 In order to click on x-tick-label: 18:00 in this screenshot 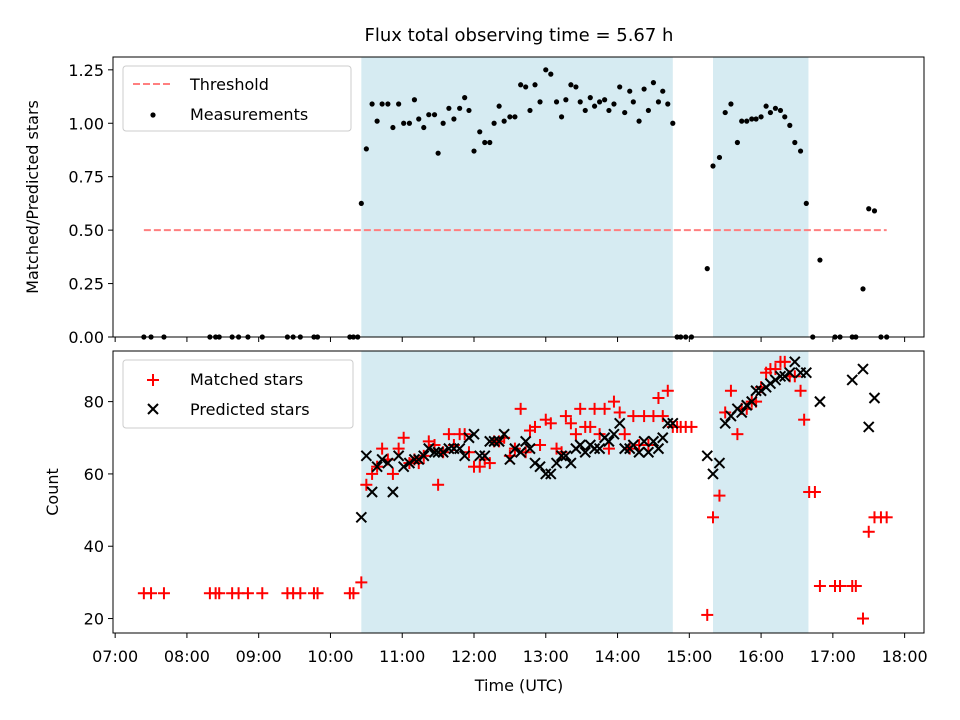, I will do `click(905, 656)`.